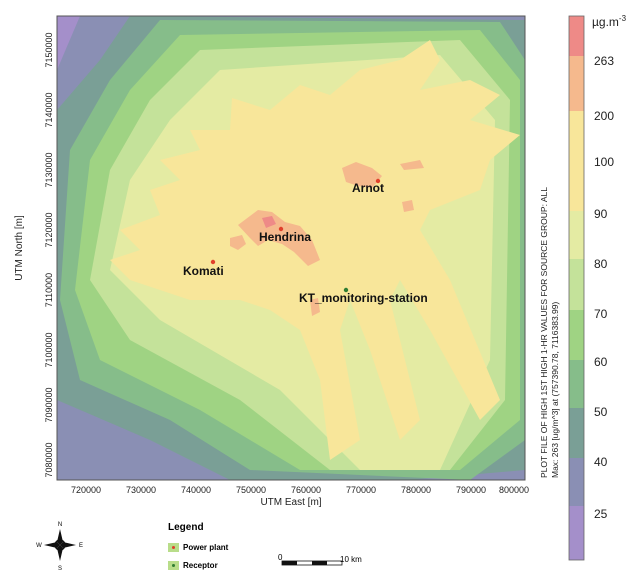 The height and width of the screenshot is (575, 635). What do you see at coordinates (312, 563) in the screenshot?
I see `scale-bar` at bounding box center [312, 563].